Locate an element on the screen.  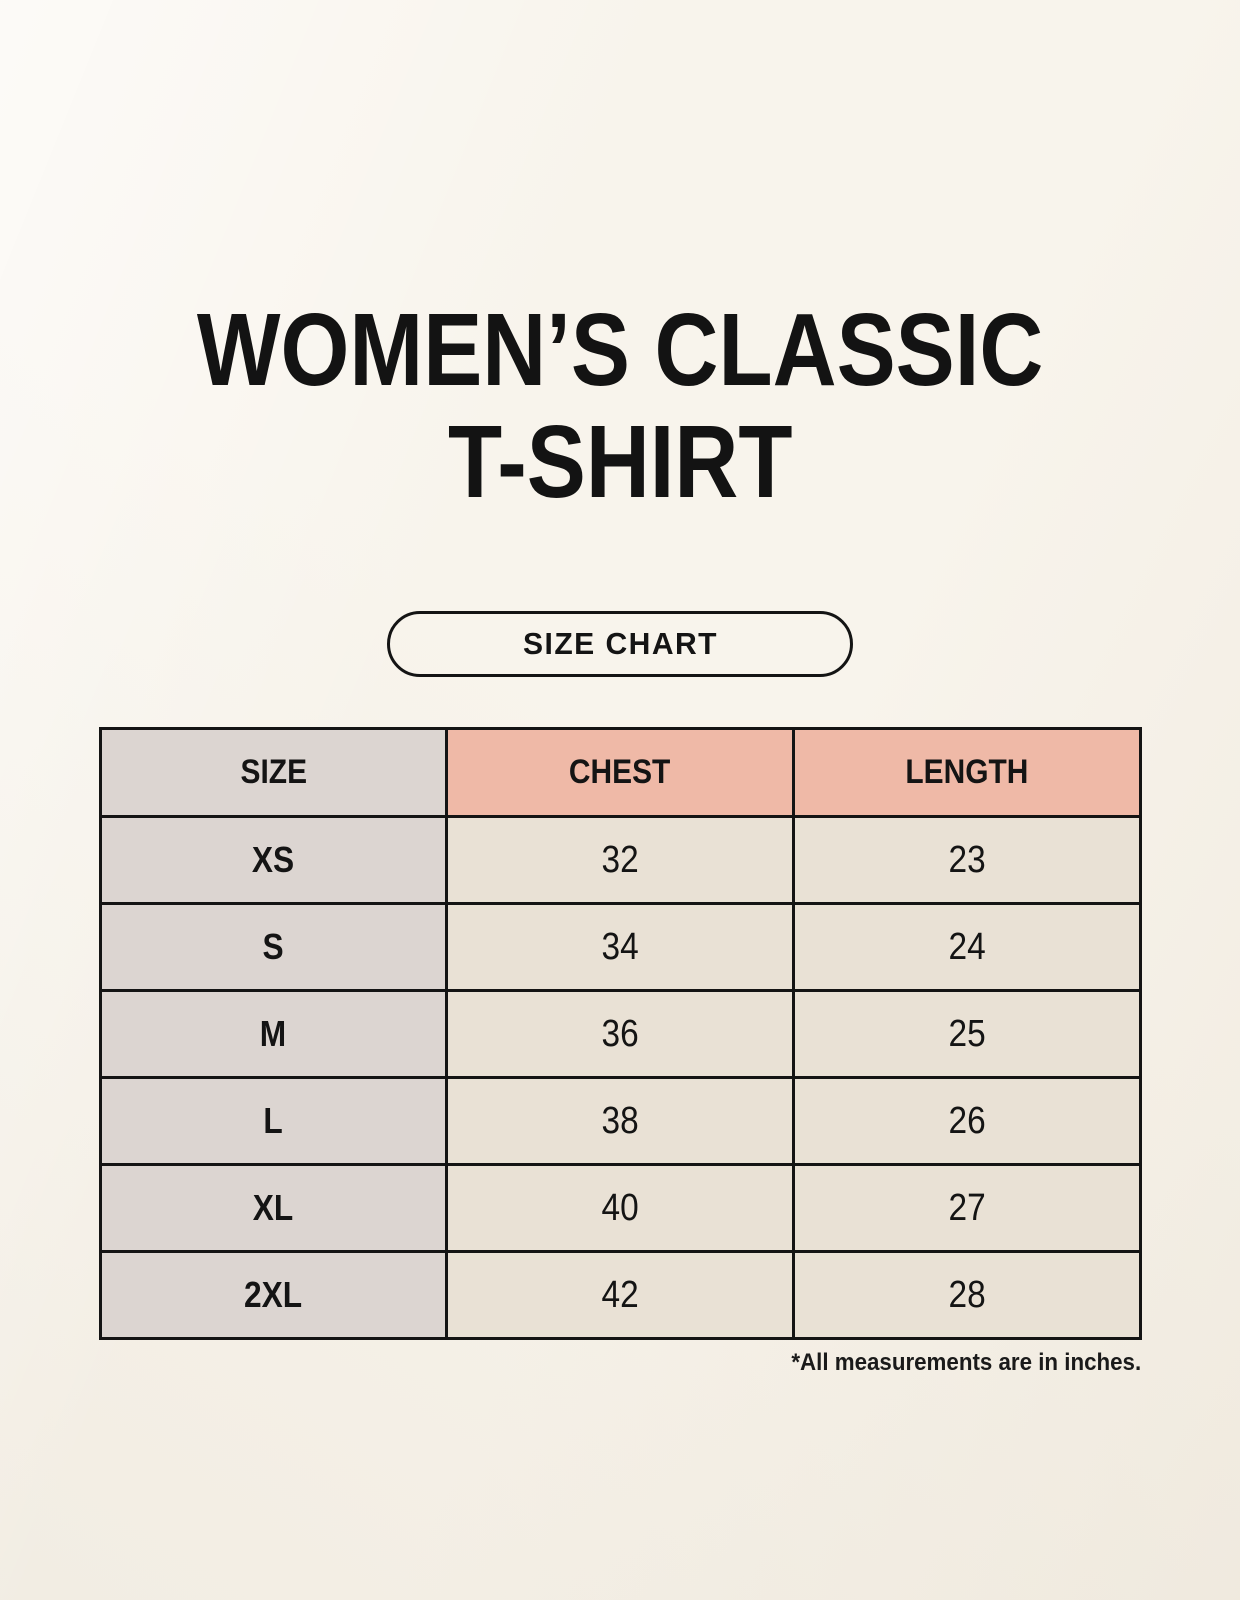
size-chart-button-label: SIZE CHART is located at coordinates (620, 643).